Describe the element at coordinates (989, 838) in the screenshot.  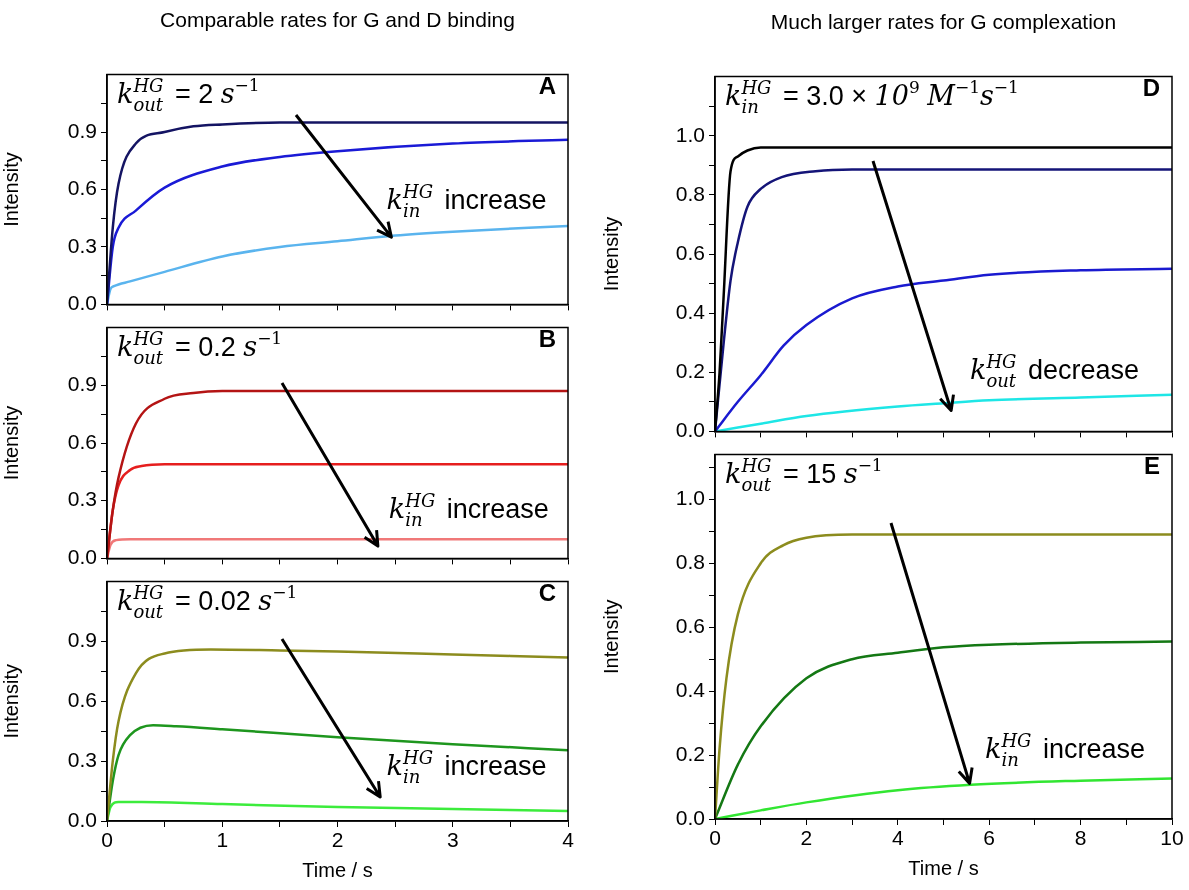
I see `x-tick-label: 6` at that location.